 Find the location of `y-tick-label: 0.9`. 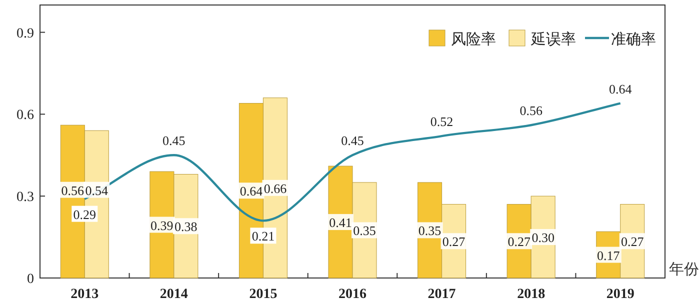

y-tick-label: 0.9 is located at coordinates (25, 34).